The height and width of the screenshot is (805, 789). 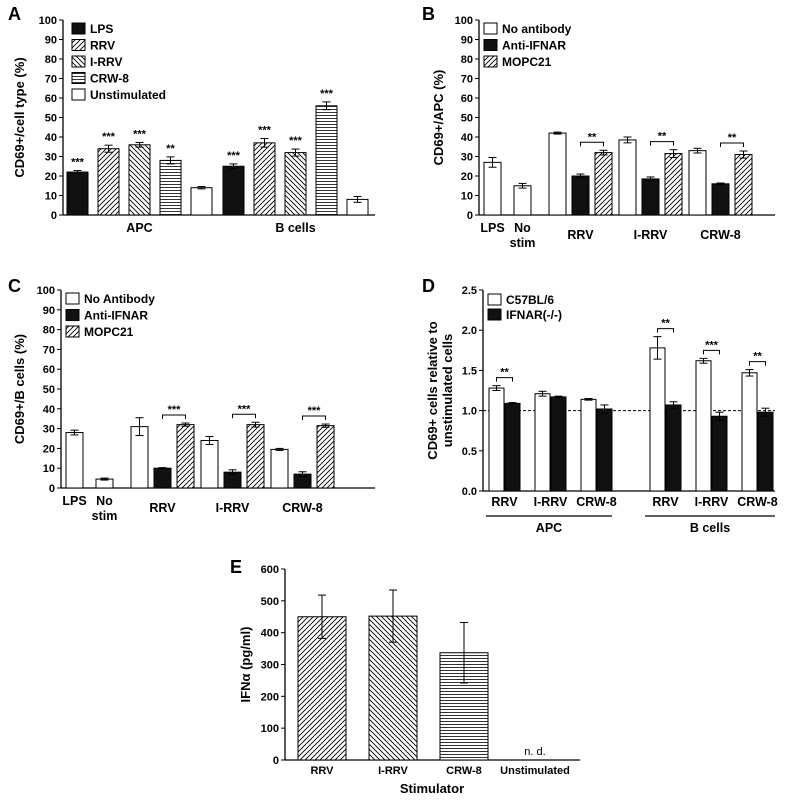 I want to click on panel-c-group-label: CRW-8, so click(x=302, y=508).